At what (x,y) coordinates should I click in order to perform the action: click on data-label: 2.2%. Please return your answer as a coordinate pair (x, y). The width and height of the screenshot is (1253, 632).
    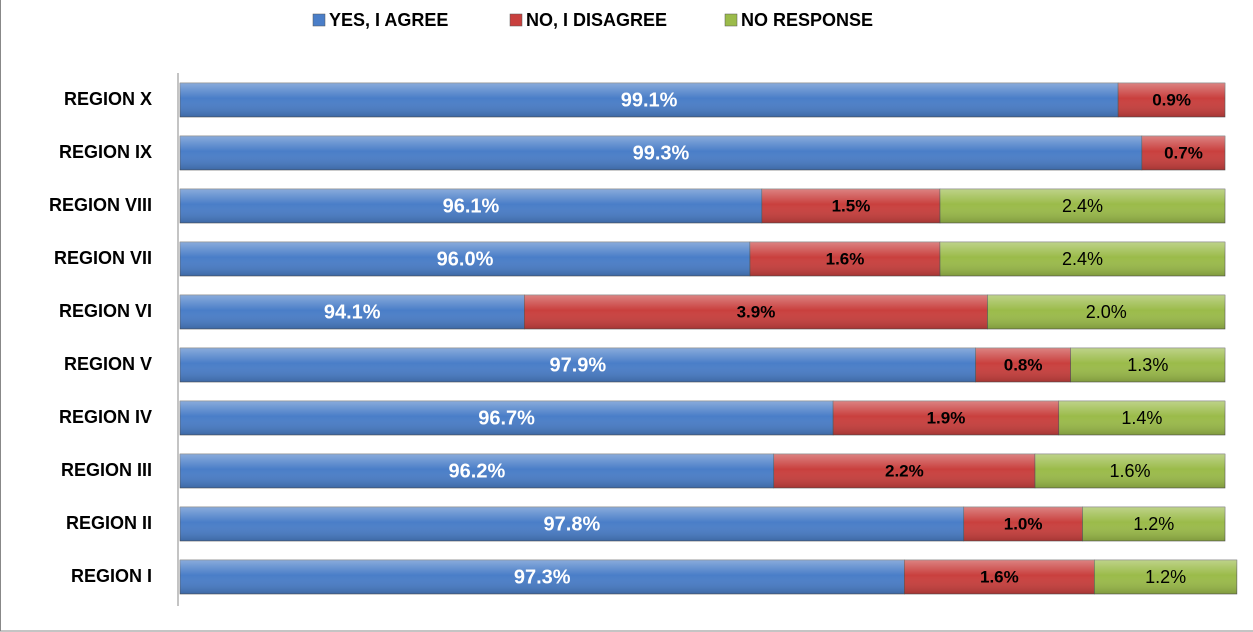
    Looking at the image, I should click on (904, 470).